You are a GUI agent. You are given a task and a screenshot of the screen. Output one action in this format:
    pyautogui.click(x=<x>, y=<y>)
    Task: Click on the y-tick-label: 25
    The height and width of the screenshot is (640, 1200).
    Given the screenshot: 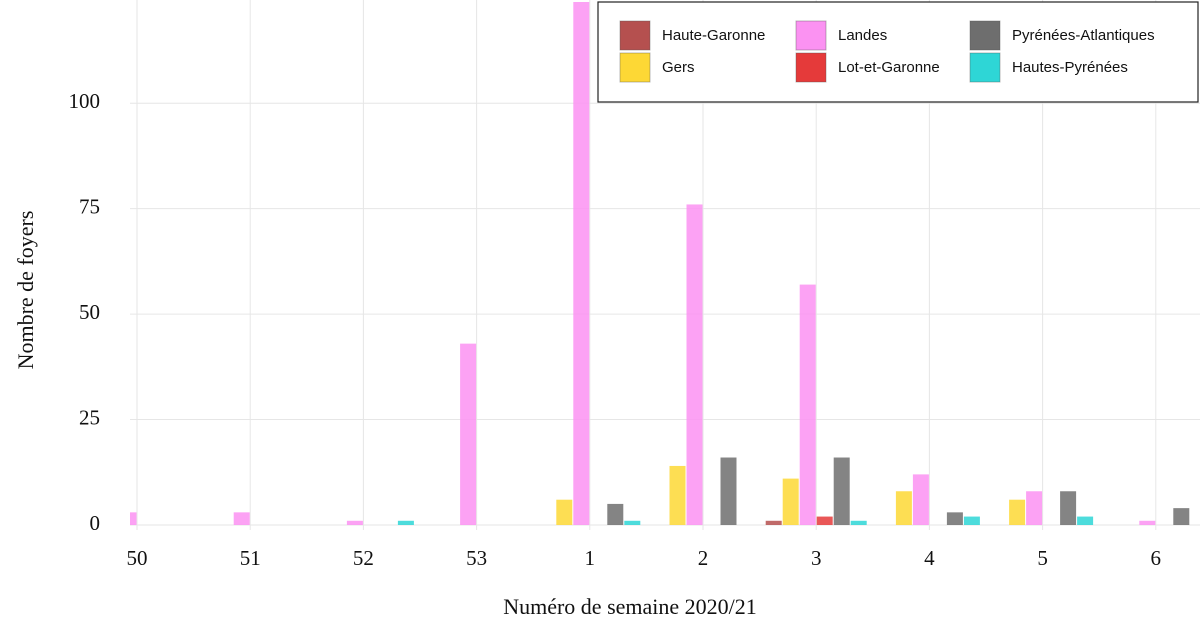 What is the action you would take?
    pyautogui.click(x=89, y=417)
    